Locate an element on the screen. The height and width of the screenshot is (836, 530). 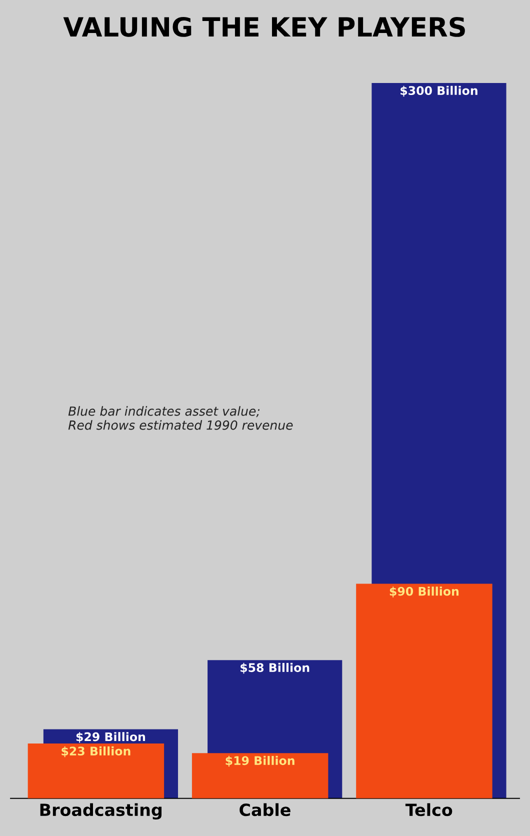
annotation: Blue bar indicates asset value; Red shows estimated 1990 revenue is located at coordinates (180, 418).